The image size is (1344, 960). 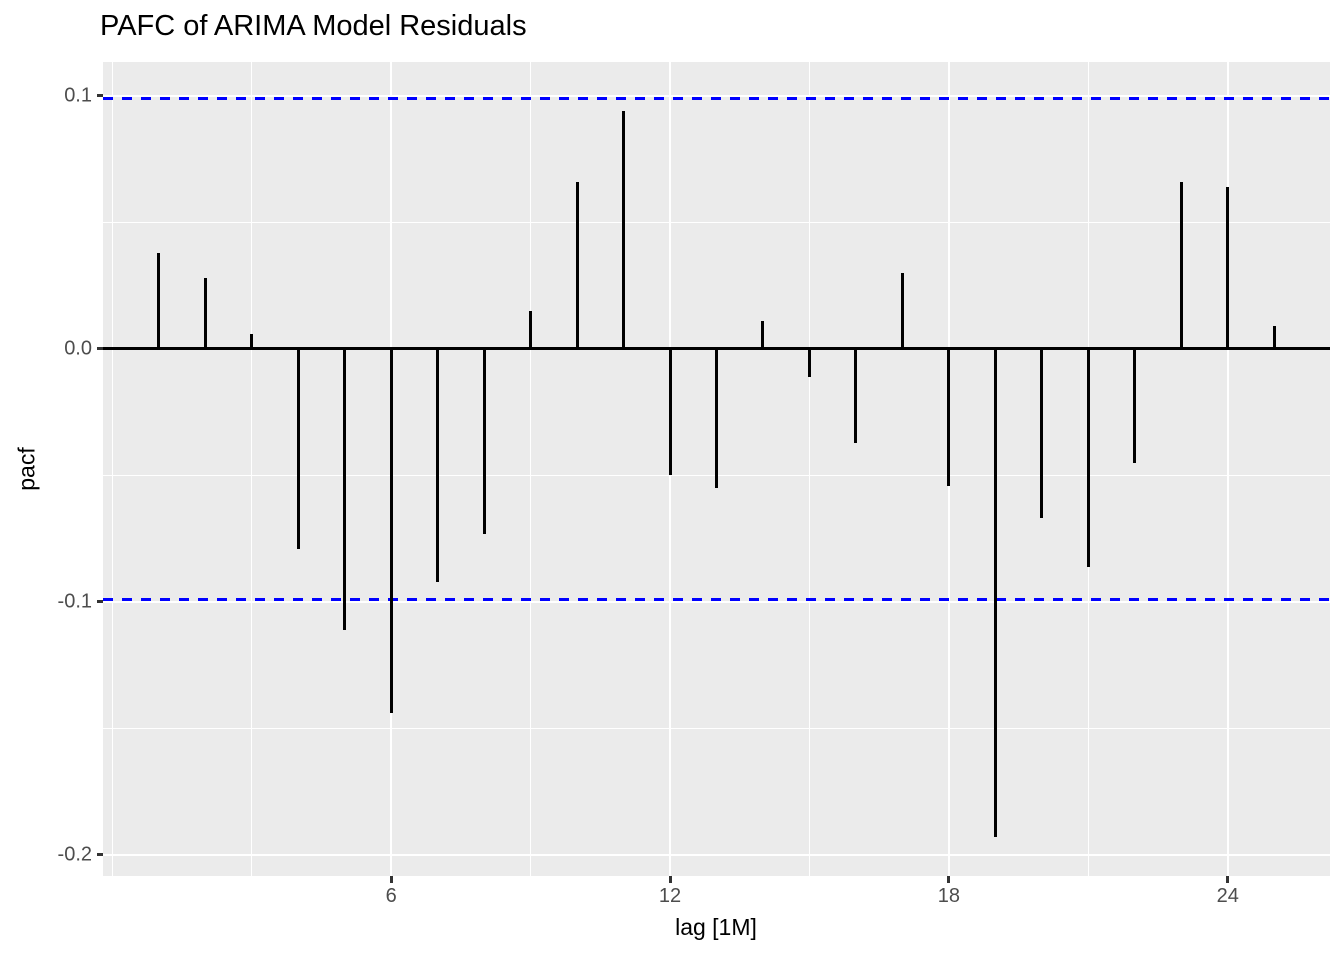 I want to click on gridline-x-major, so click(x=1227, y=469).